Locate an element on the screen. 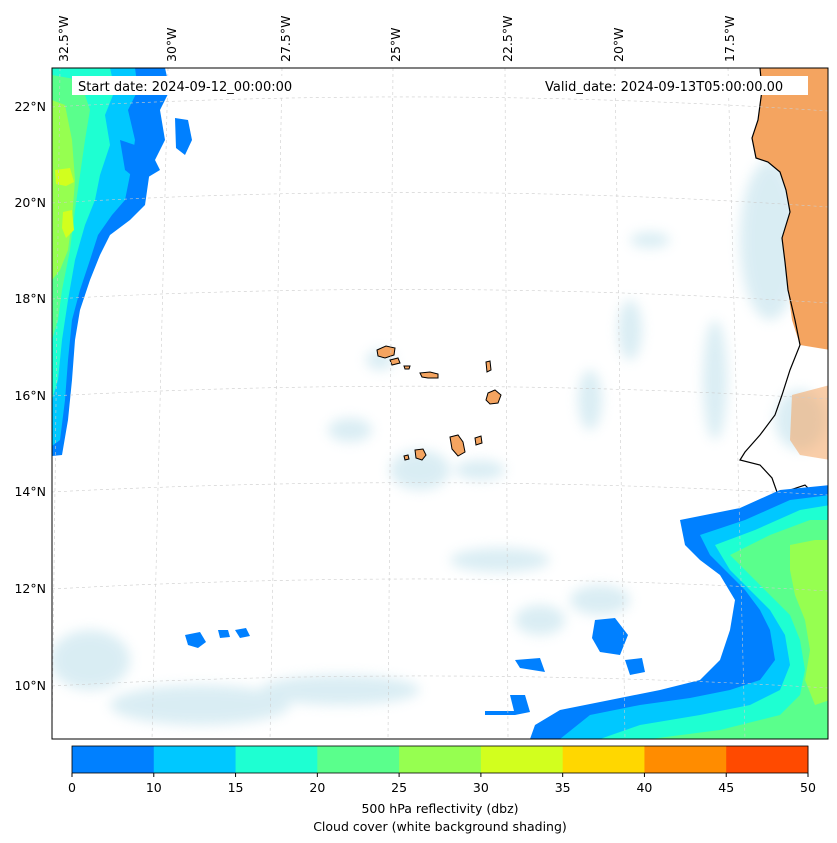  refl-se-cell-g is located at coordinates (520, 705).